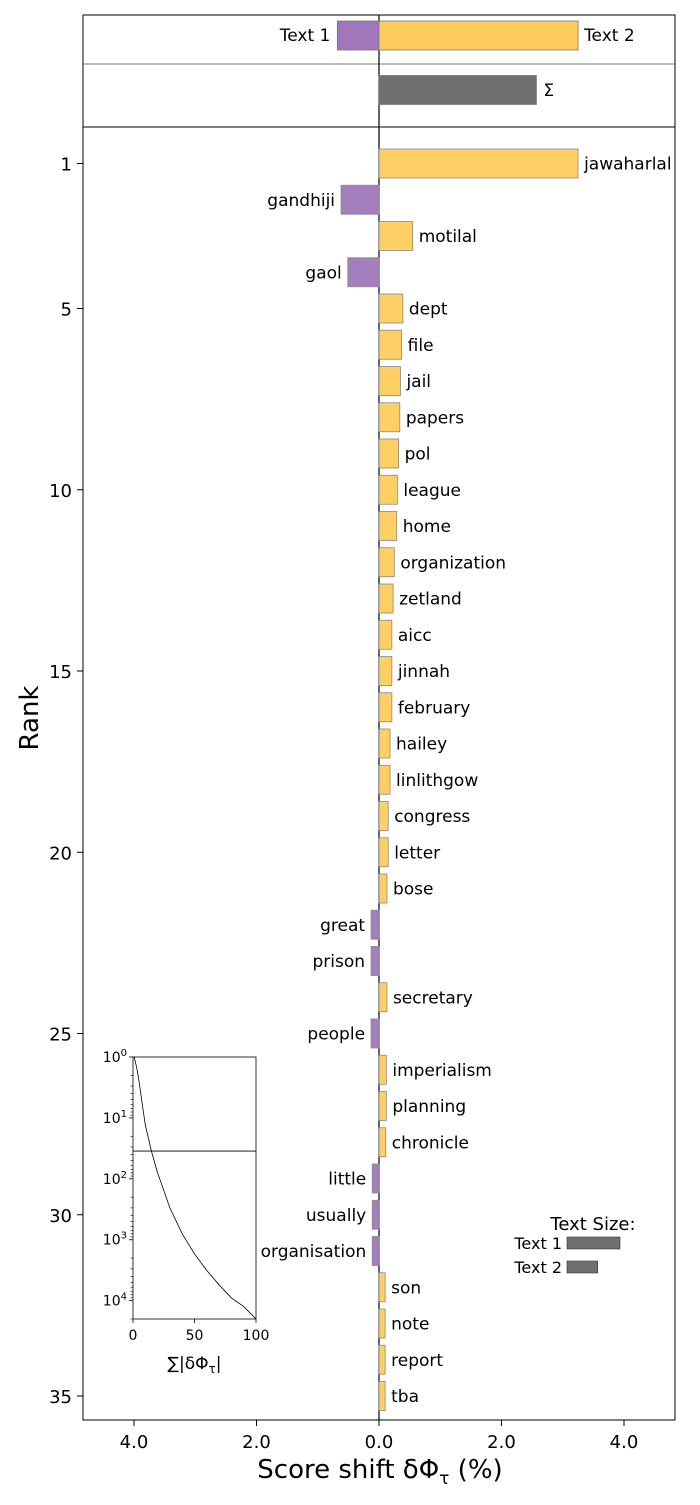 The image size is (700, 1505). I want to click on word-label-great: great, so click(342, 926).